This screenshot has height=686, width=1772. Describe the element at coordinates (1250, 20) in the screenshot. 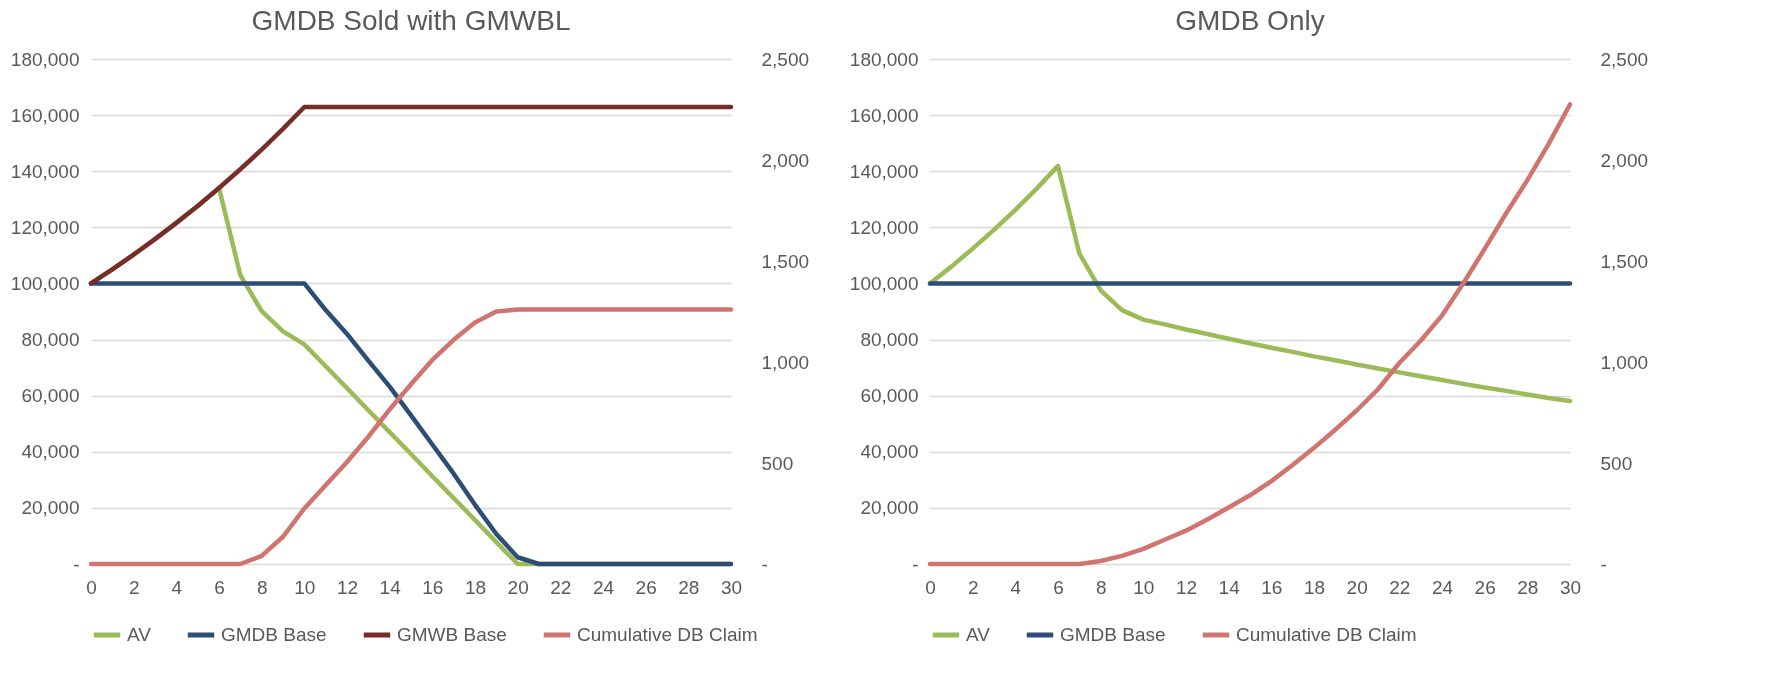

I see `chart-title: GMDB Only` at that location.